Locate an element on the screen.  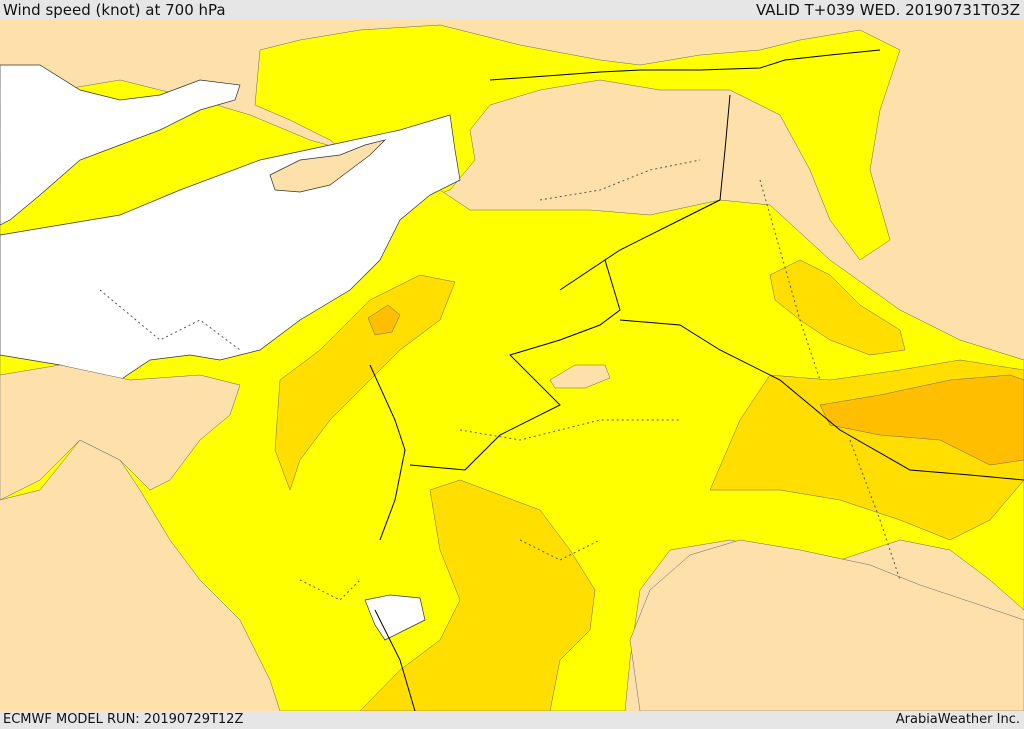
credit: ArabiaWeather Inc. is located at coordinates (957, 719).